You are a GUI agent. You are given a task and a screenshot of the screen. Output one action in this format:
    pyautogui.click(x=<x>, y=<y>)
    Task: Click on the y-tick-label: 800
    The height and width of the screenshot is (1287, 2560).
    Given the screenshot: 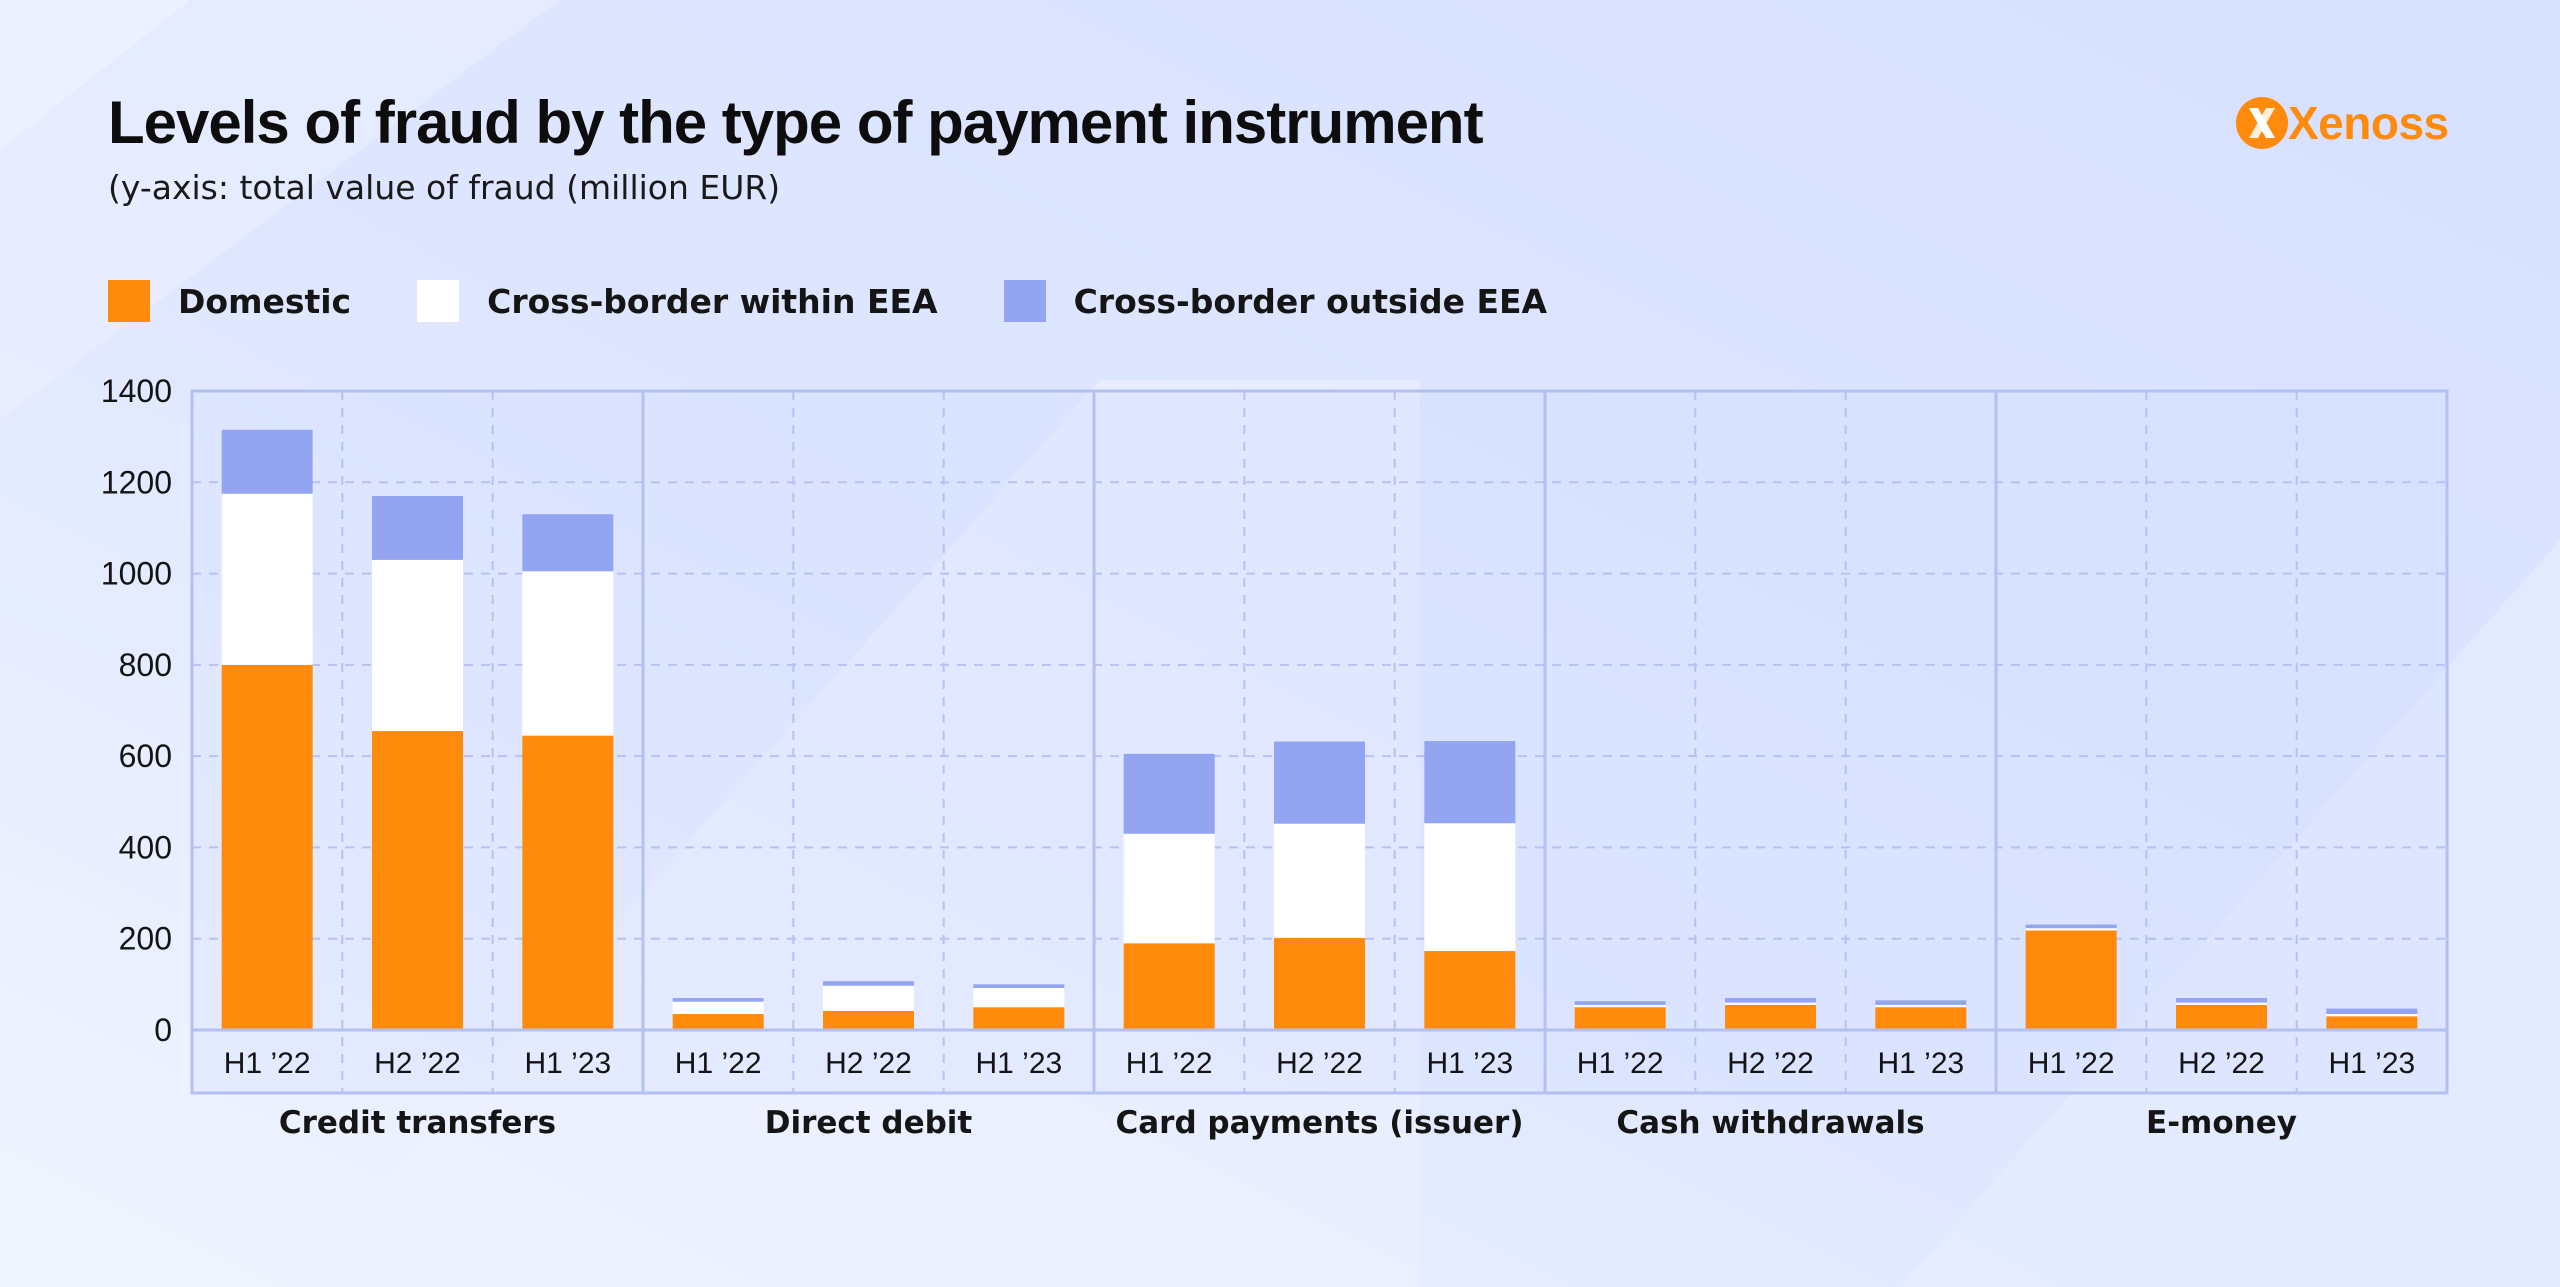 What is the action you would take?
    pyautogui.click(x=145, y=665)
    